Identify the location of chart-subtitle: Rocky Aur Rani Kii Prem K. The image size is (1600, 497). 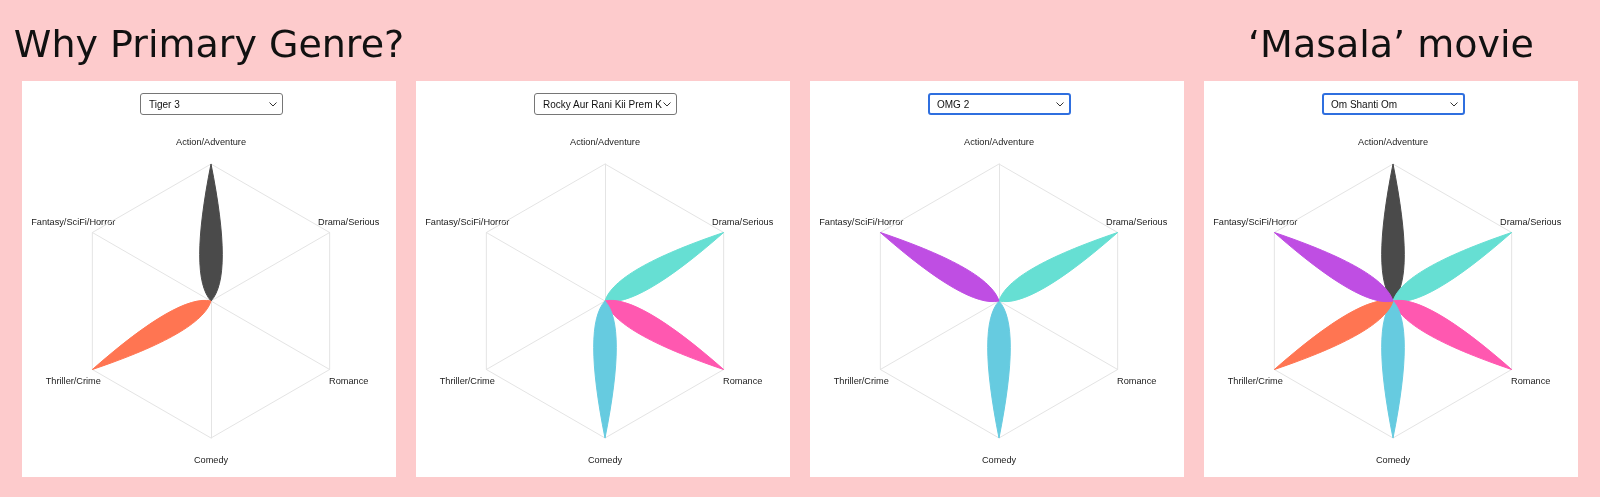
(602, 104).